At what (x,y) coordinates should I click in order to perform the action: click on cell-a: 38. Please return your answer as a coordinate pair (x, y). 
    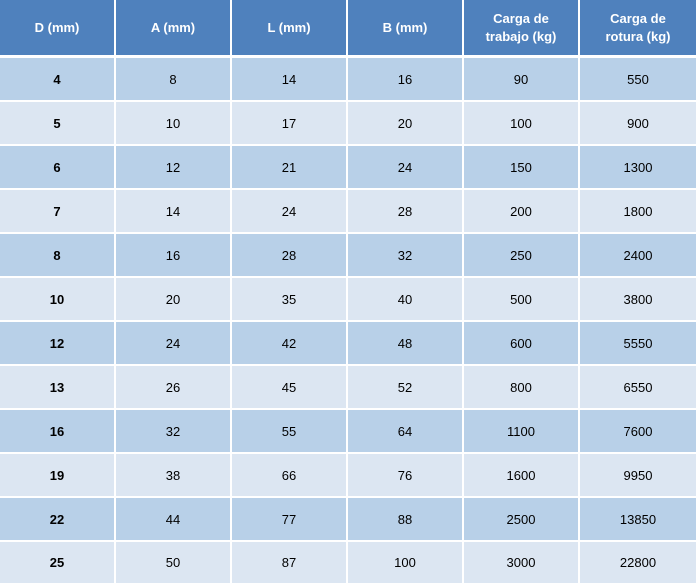
    Looking at the image, I should click on (174, 476).